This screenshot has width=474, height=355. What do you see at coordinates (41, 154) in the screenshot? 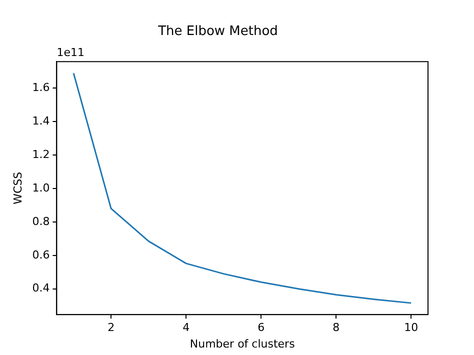
I see `y-tick-label: 1.2` at bounding box center [41, 154].